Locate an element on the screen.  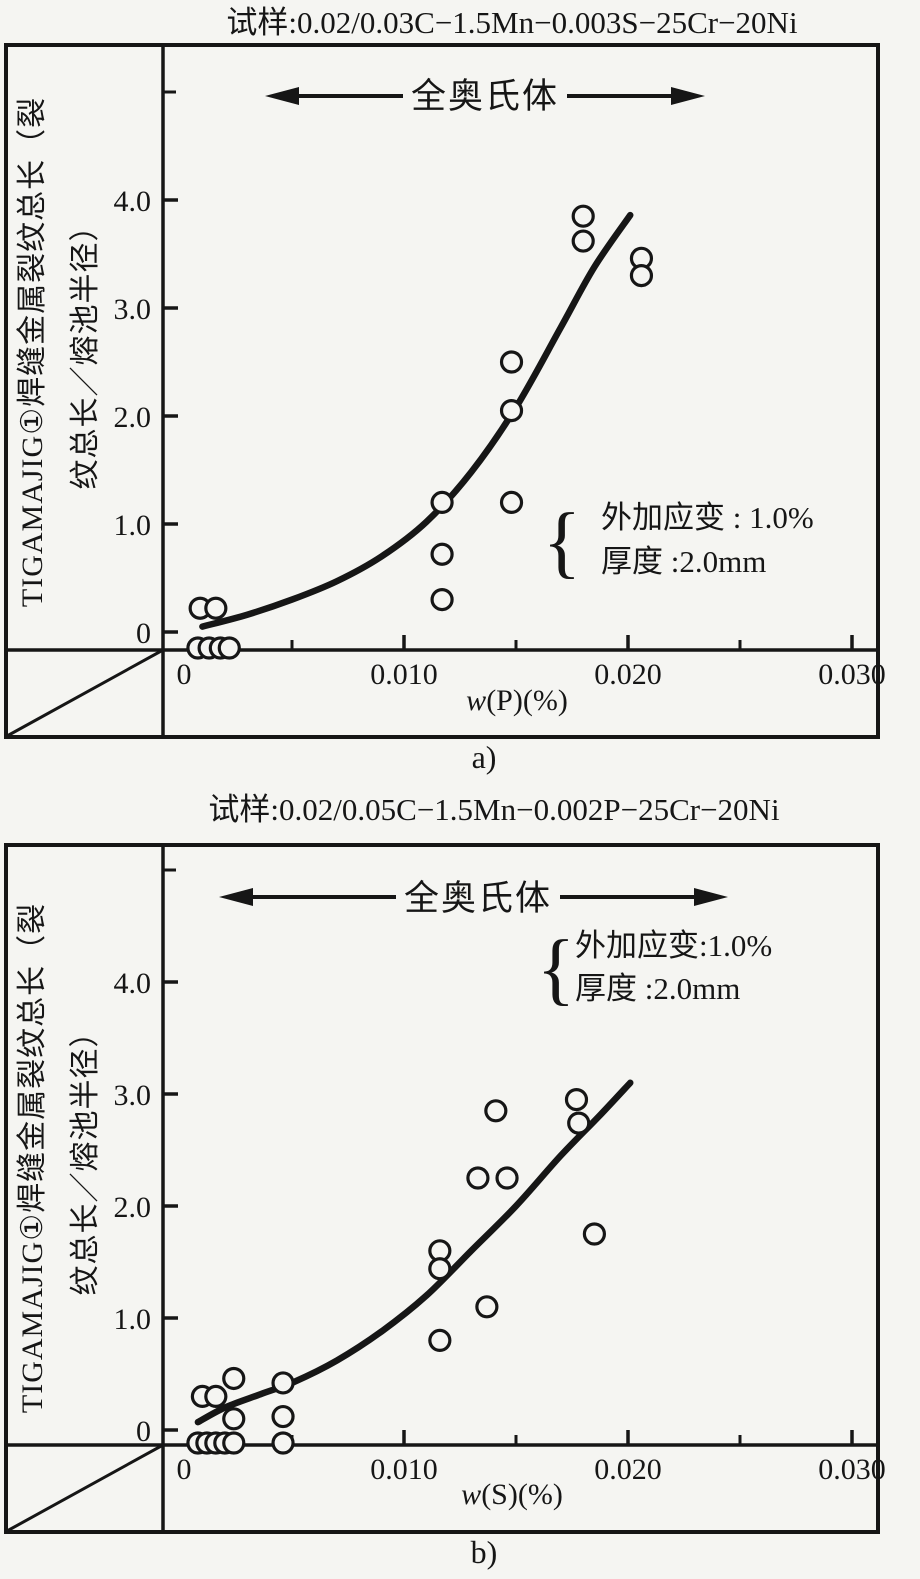
region-arrow-b is located at coordinates (473, 897).